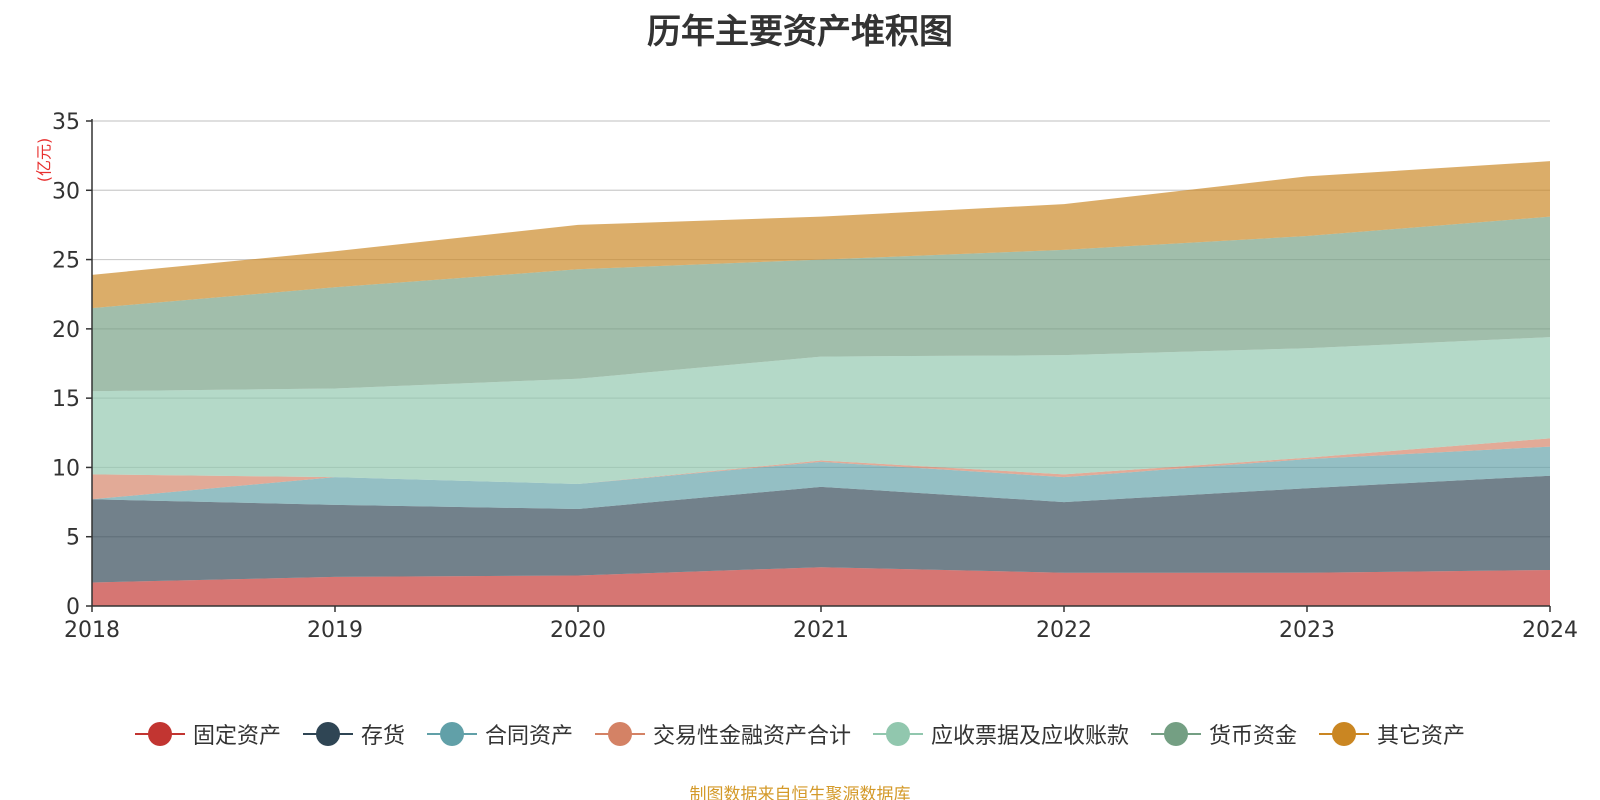 This screenshot has width=1600, height=800. Describe the element at coordinates (800, 32) in the screenshot. I see `chart-title: 历年主要资产堆积图` at that location.